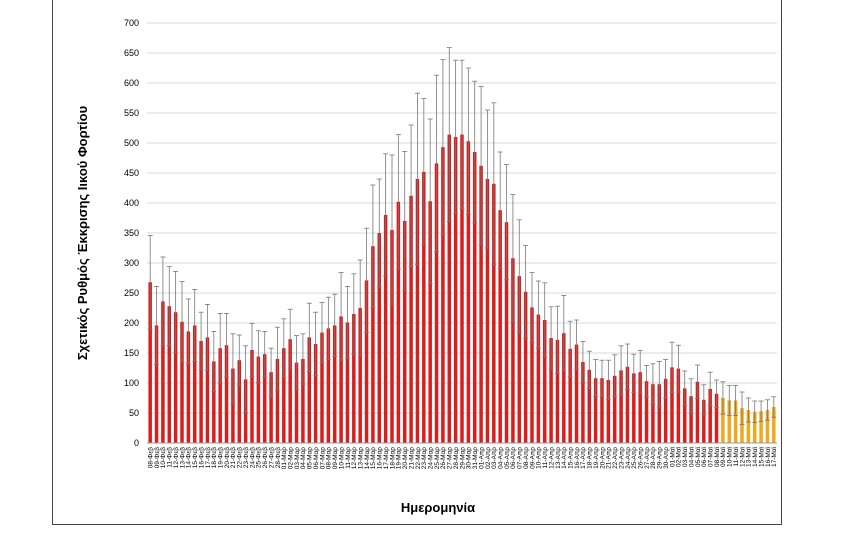 This screenshot has width=868, height=538. What do you see at coordinates (621, 458) in the screenshot?
I see `x-tick-label: 23-Απρ` at bounding box center [621, 458].